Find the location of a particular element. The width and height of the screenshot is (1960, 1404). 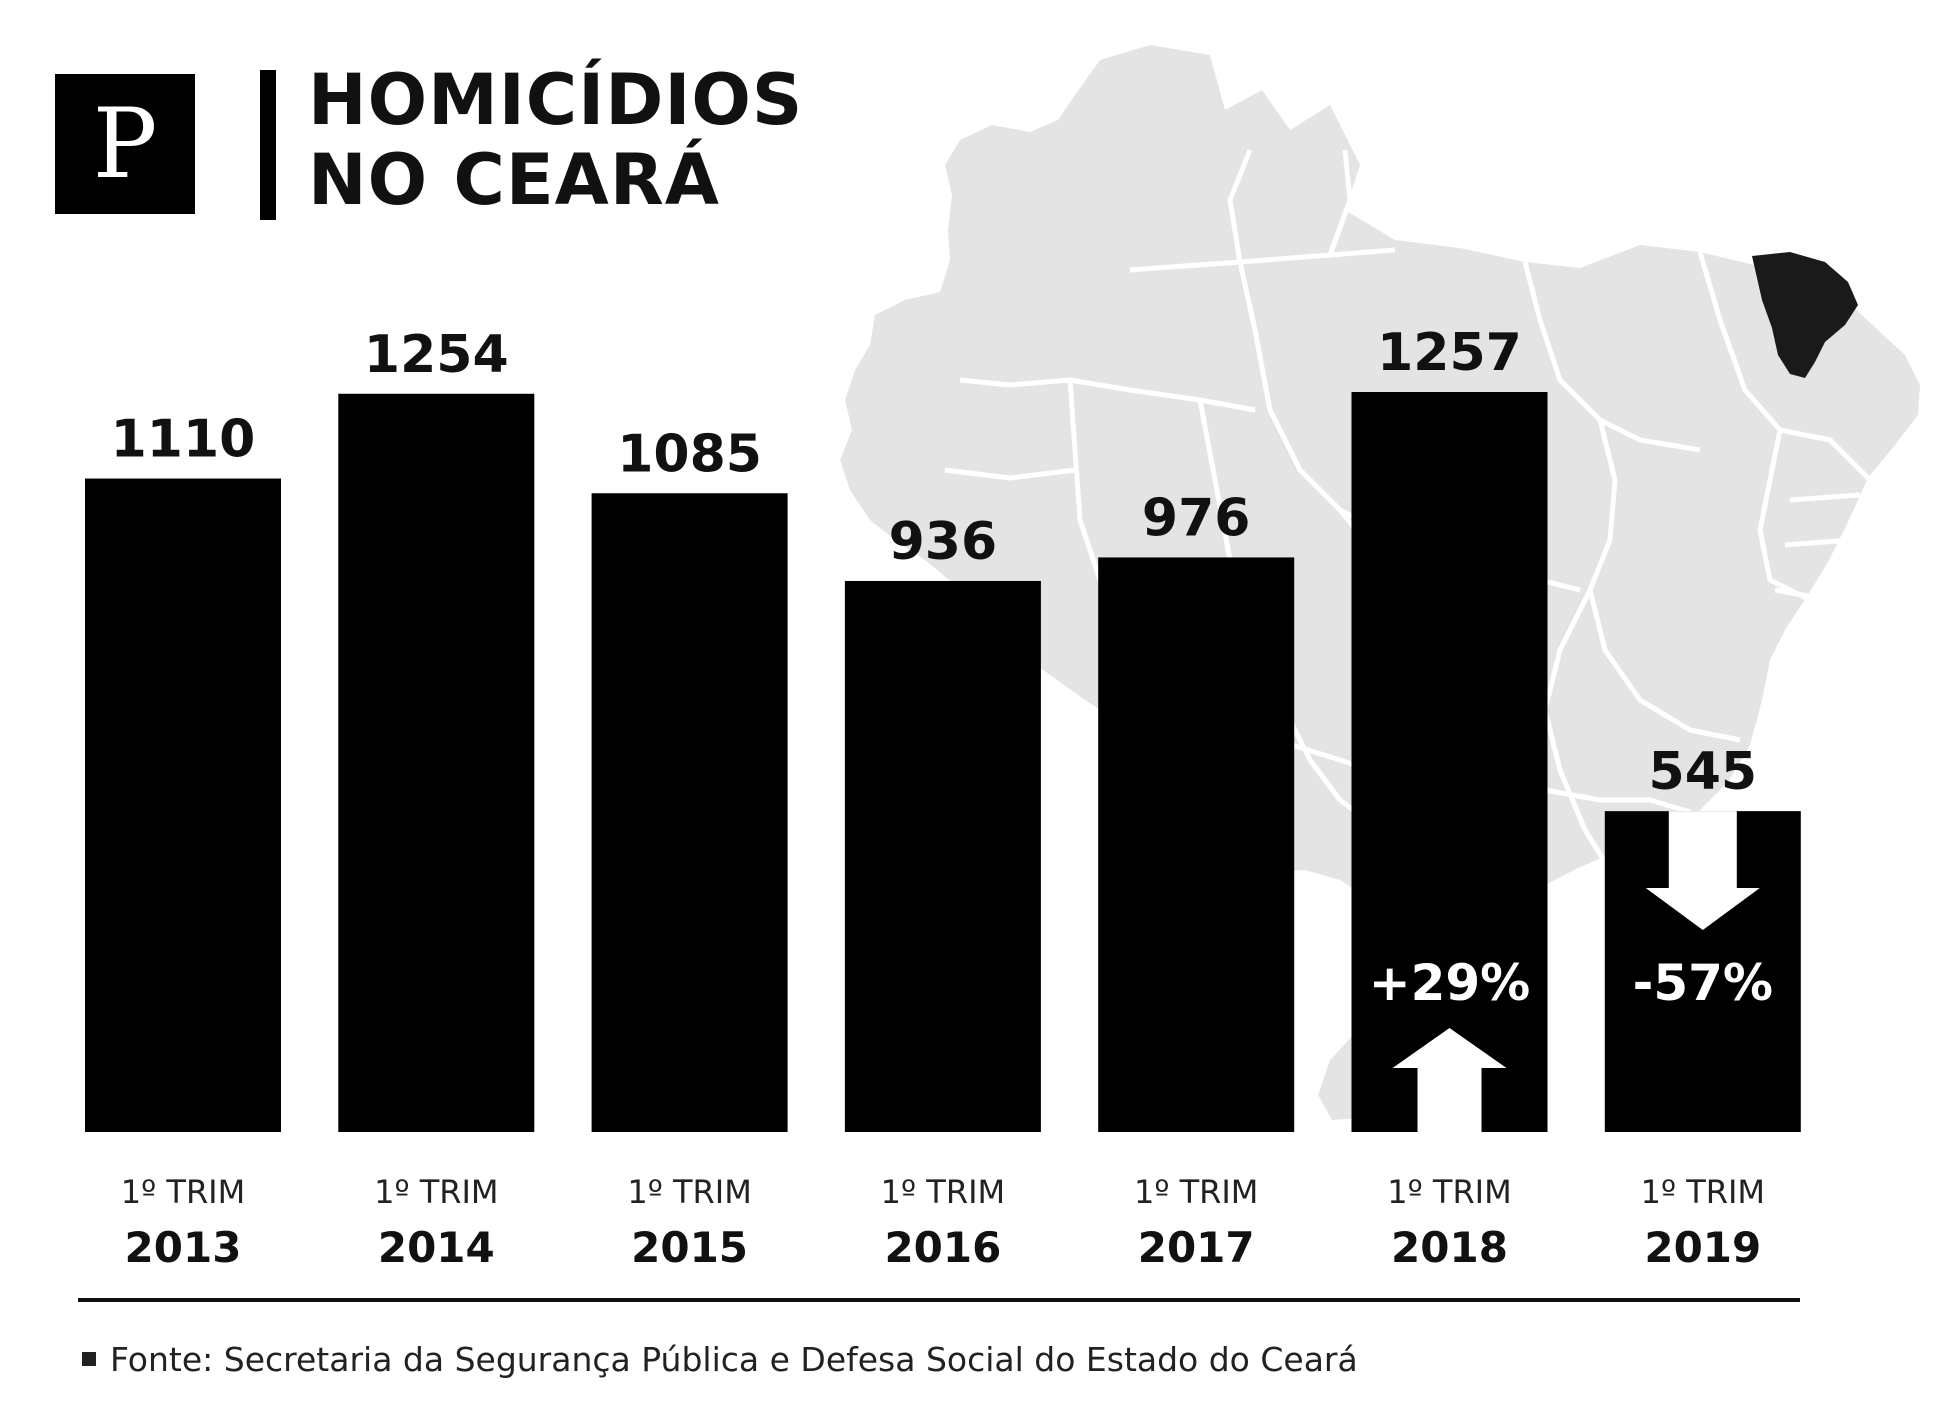

period-label-2017: 1º TRIM is located at coordinates (1196, 1192).